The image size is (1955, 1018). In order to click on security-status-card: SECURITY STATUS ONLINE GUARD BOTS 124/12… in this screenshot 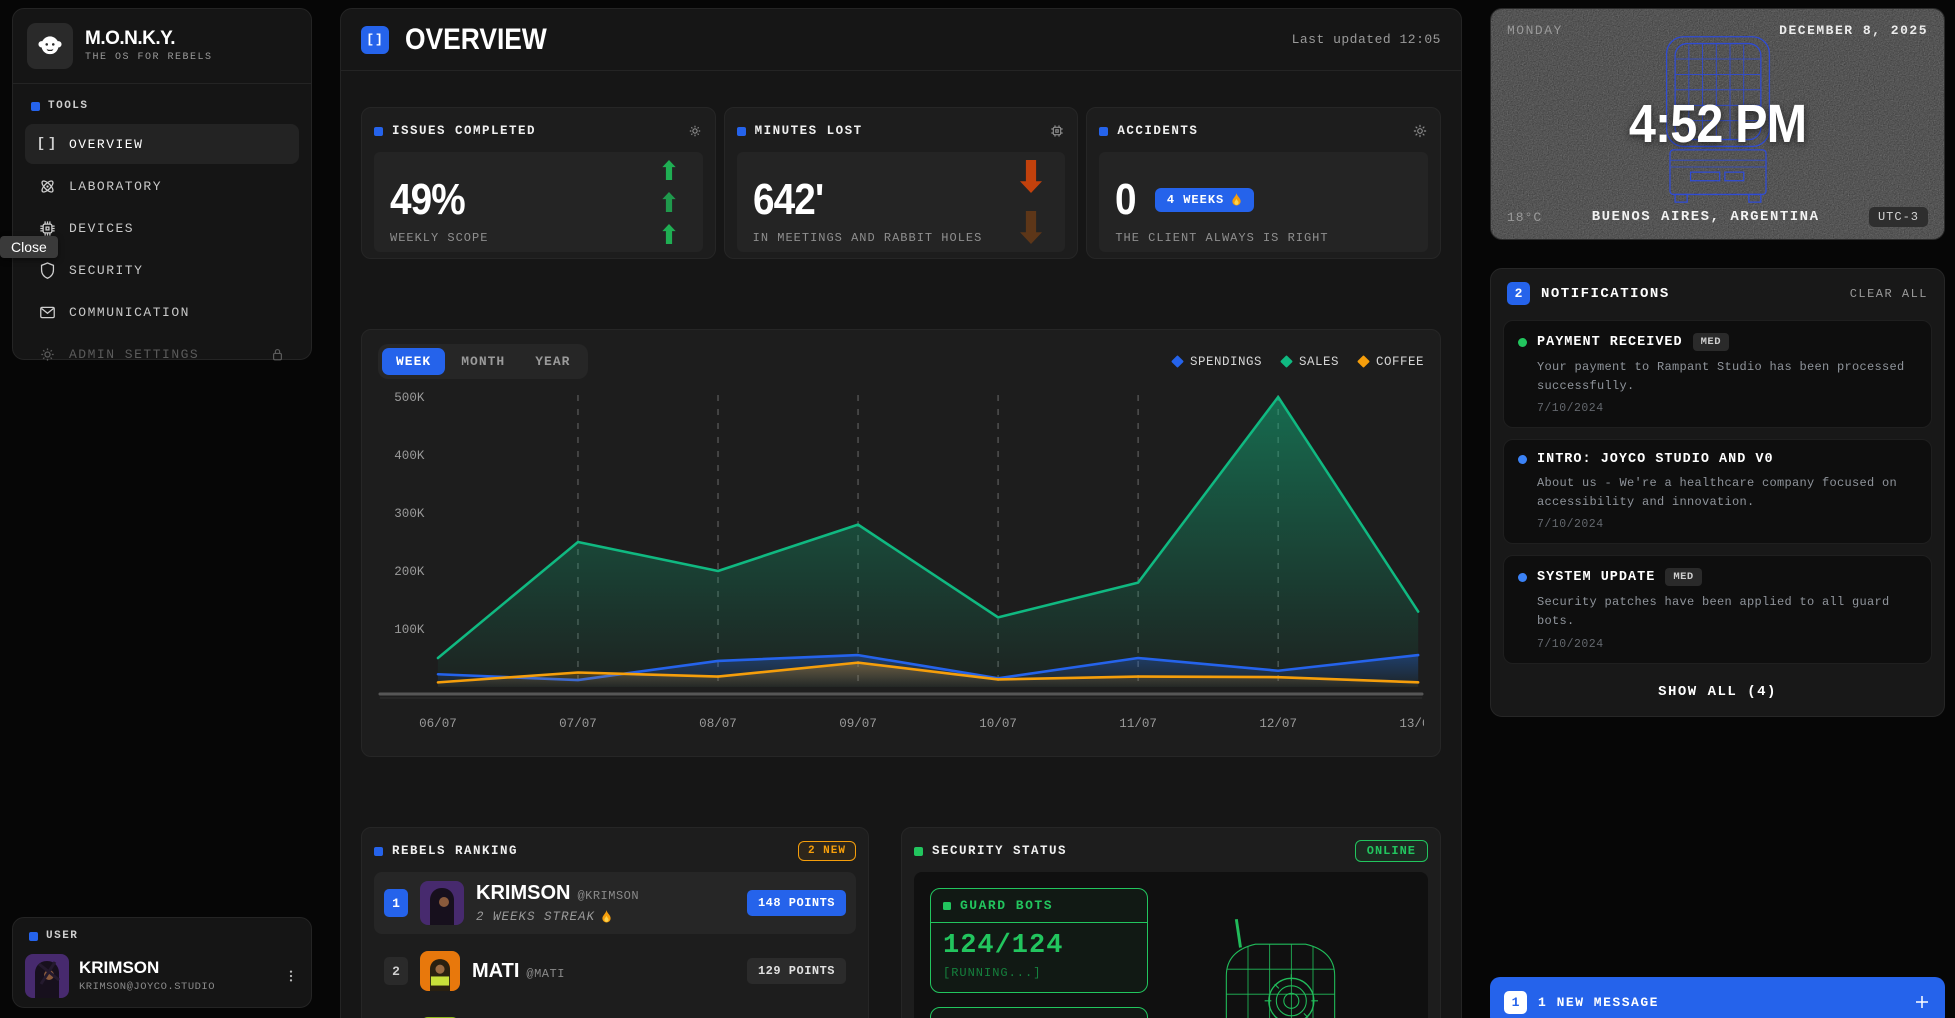, I will do `click(1171, 922)`.